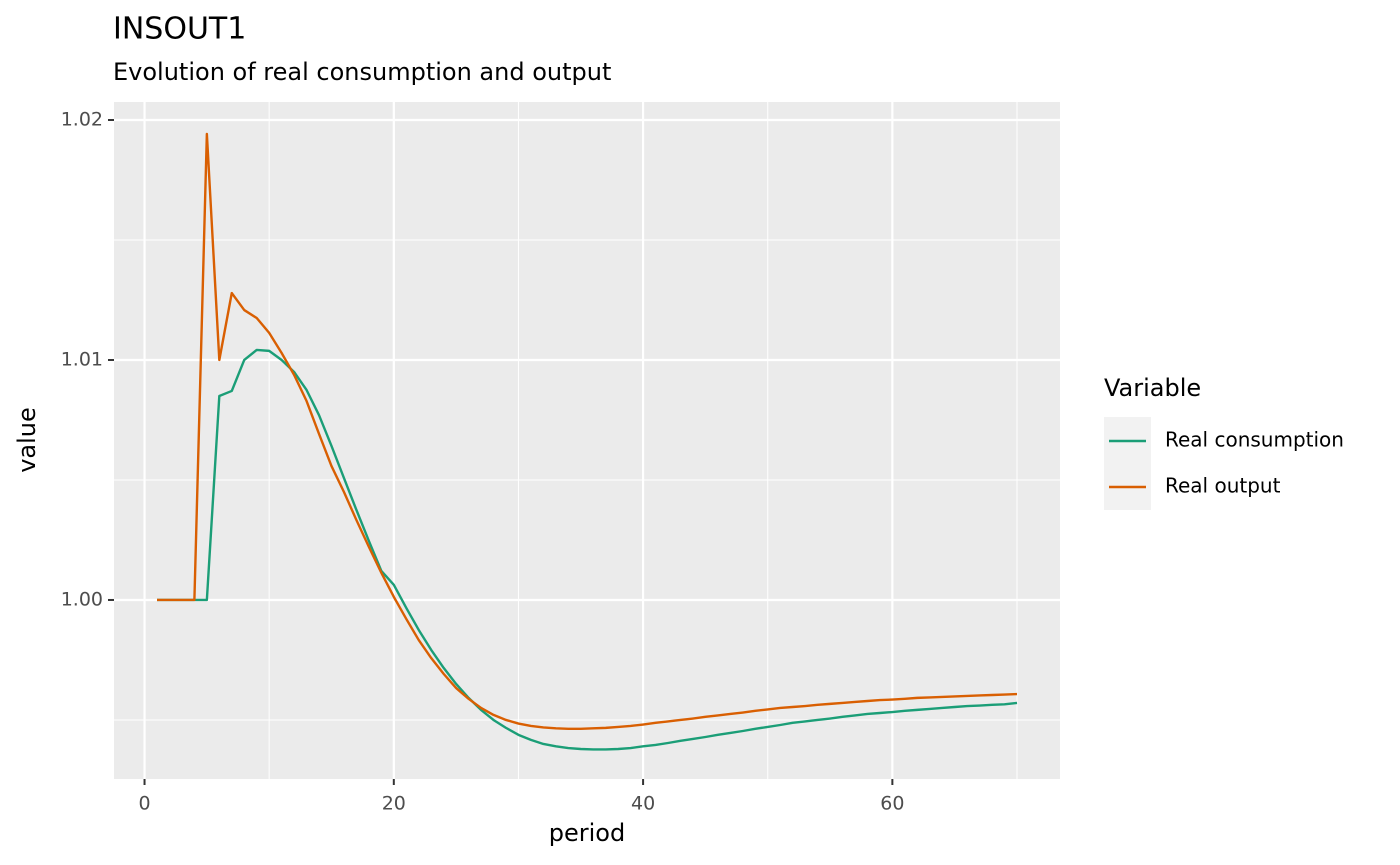 Image resolution: width=1400 pixels, height=865 pixels. What do you see at coordinates (394, 804) in the screenshot?
I see `x-tick-label: 20` at bounding box center [394, 804].